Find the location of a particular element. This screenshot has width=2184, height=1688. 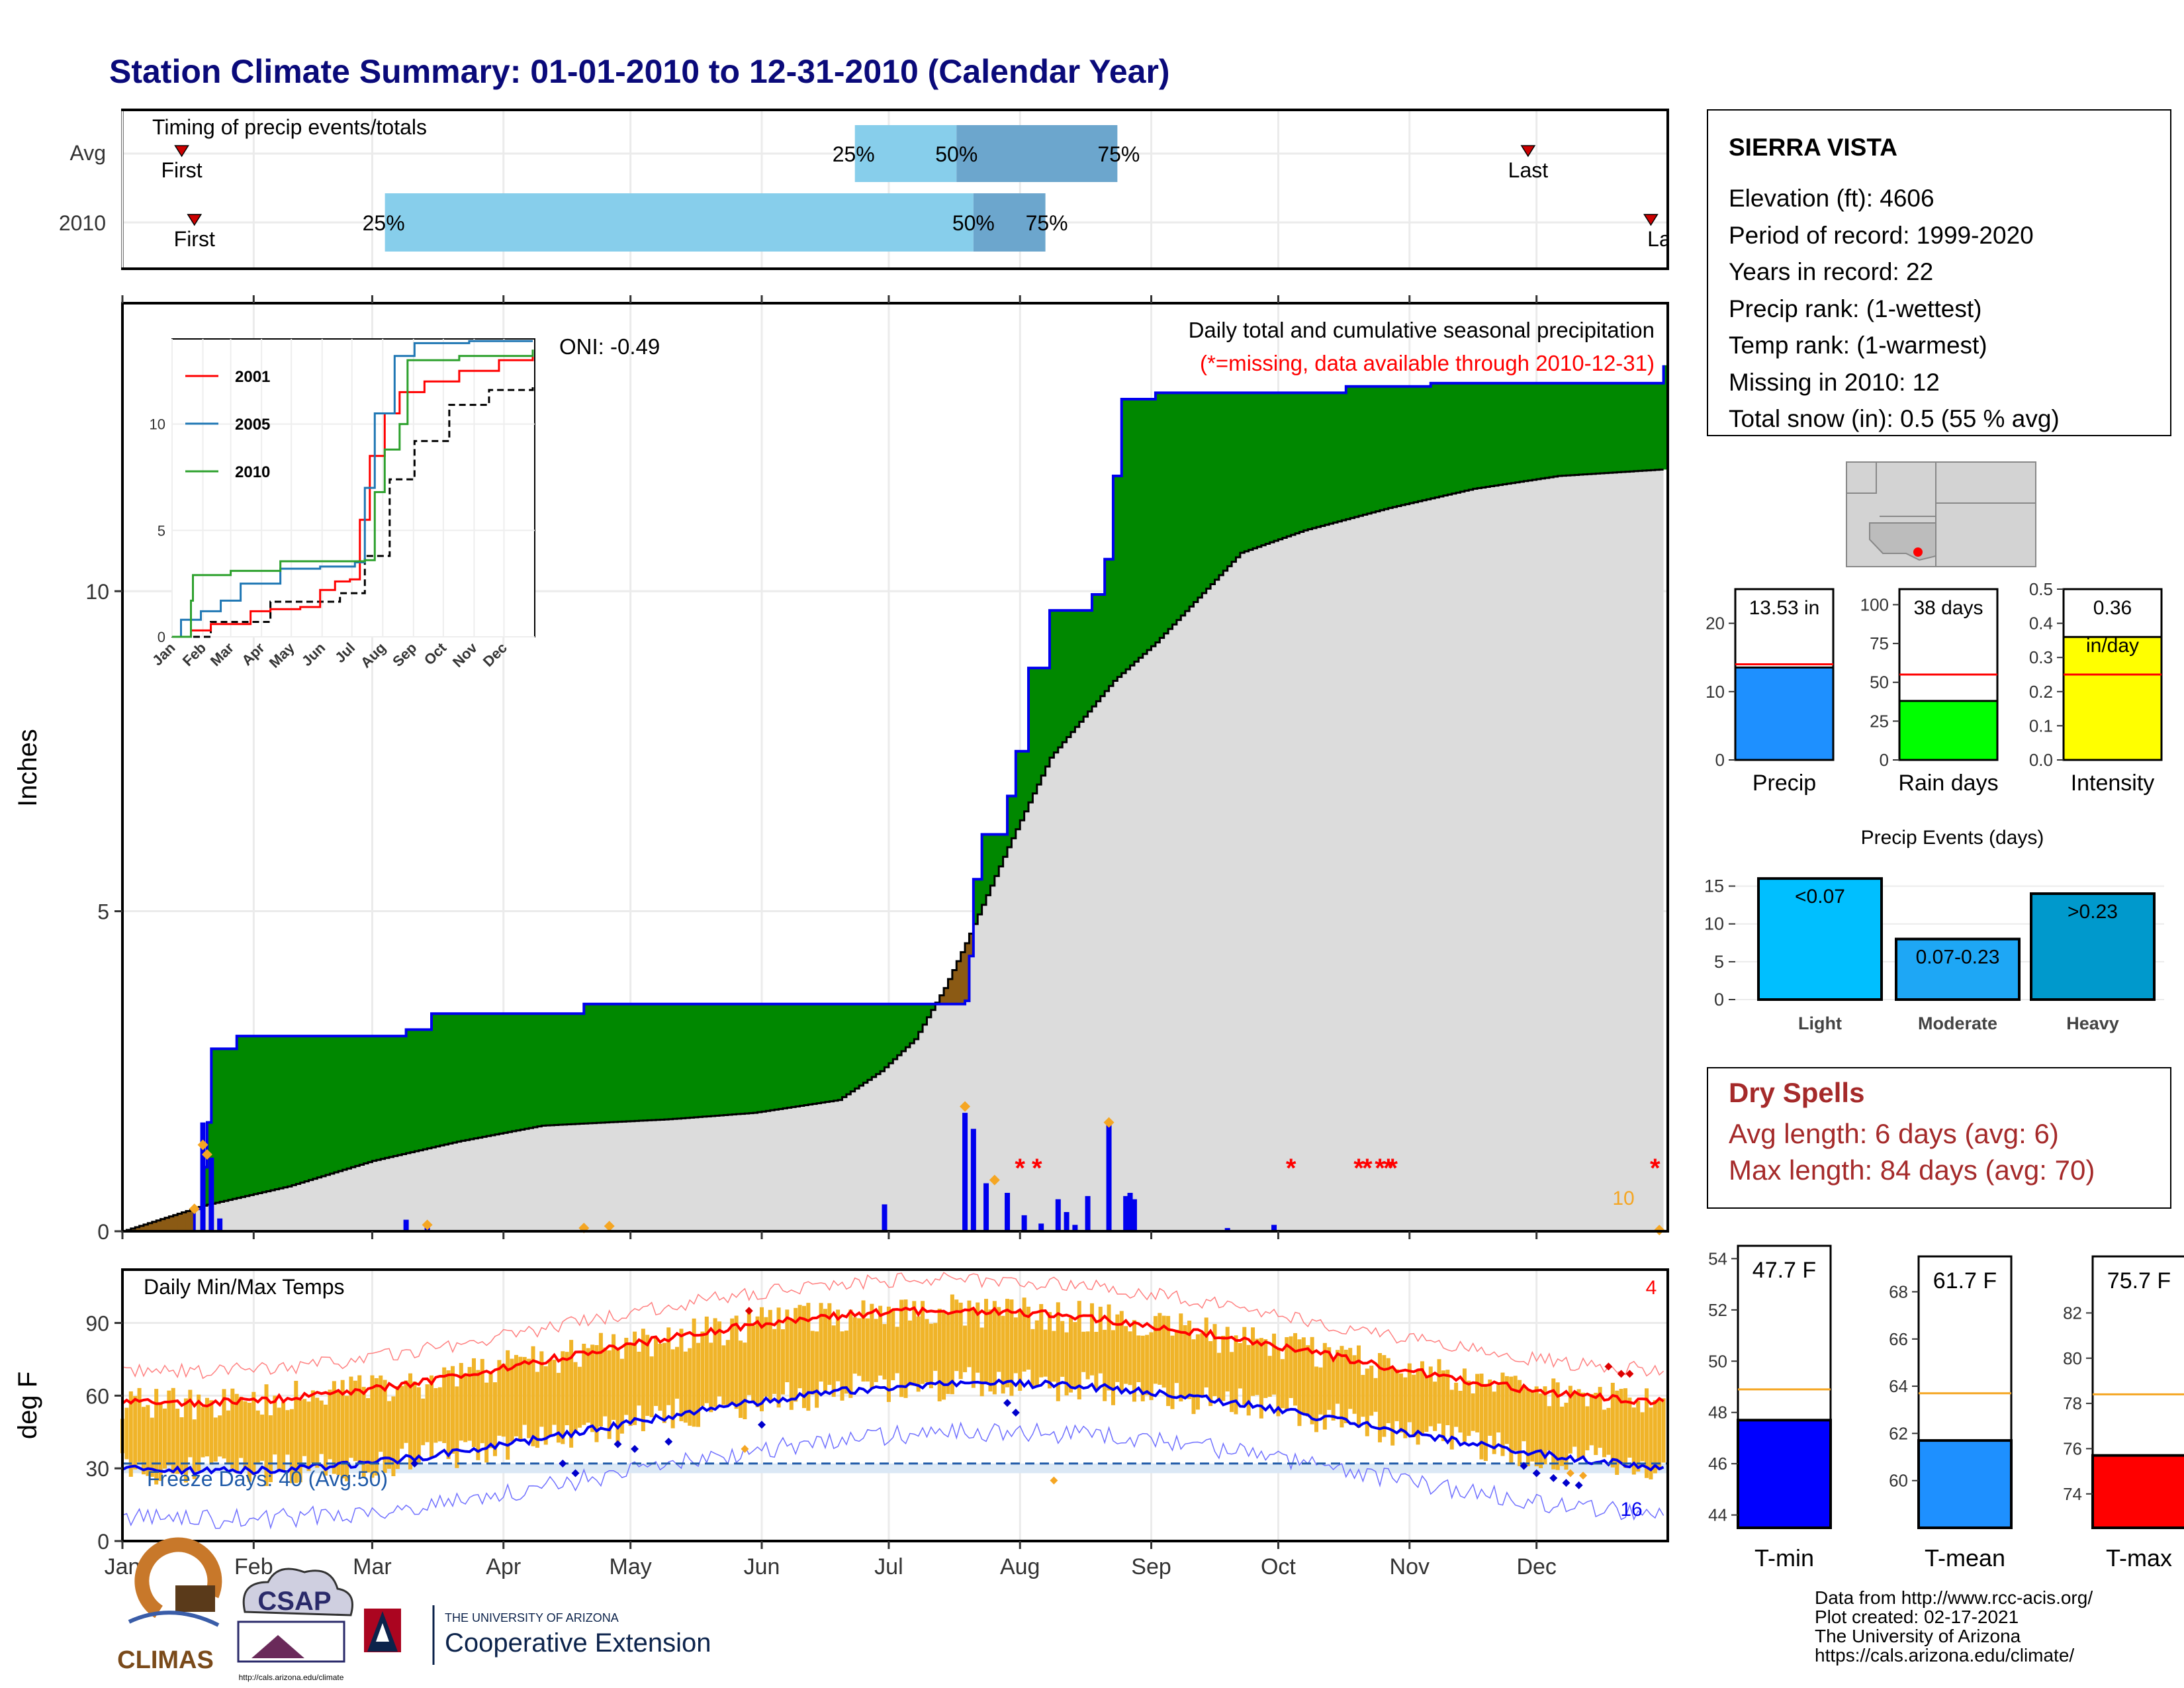

month-label: Apr is located at coordinates (503, 1566).